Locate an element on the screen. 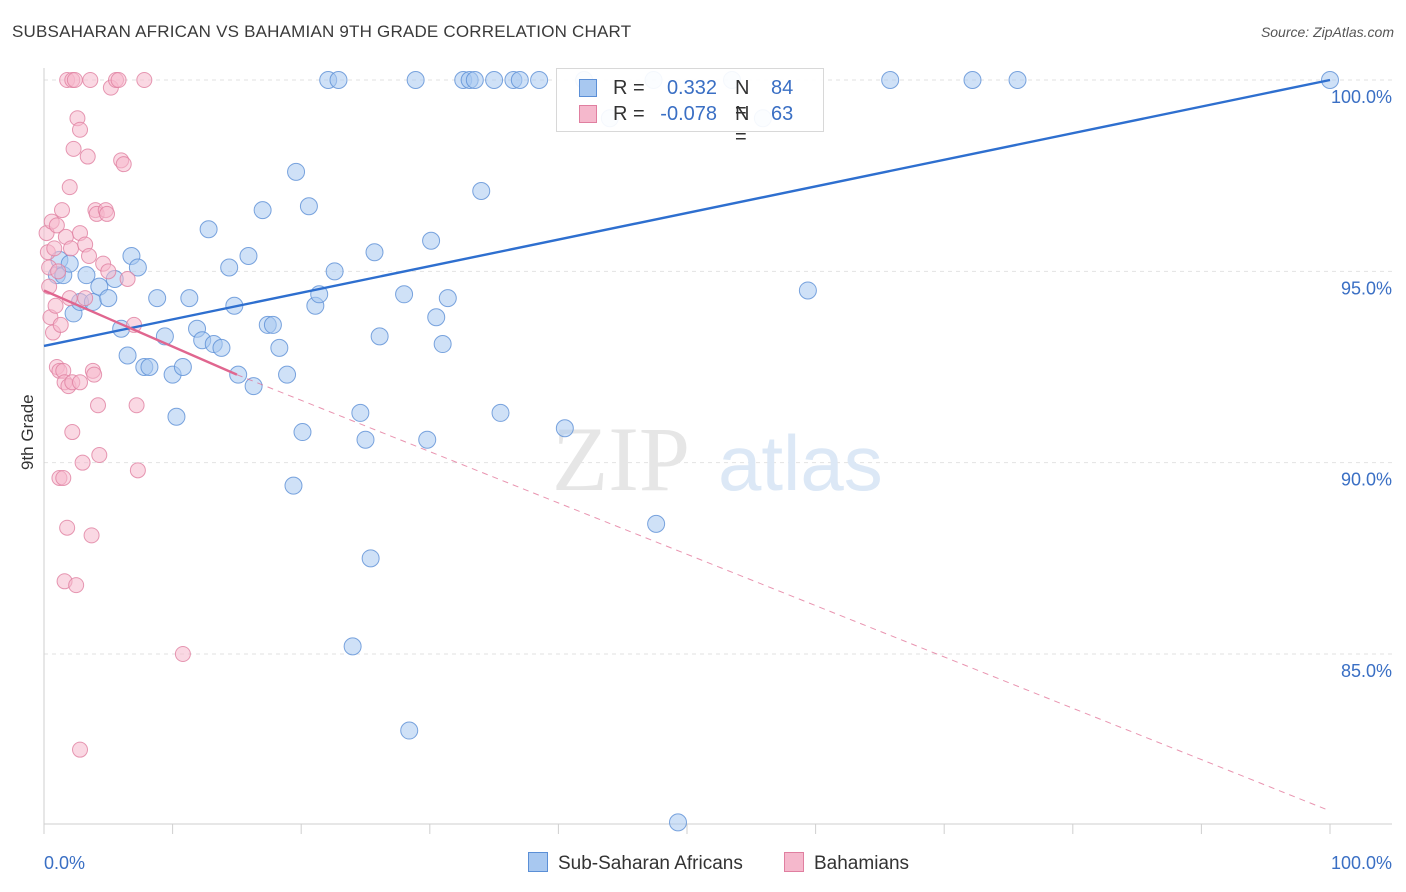  y-tick-label: 85.0% is located at coordinates (1366, 671).